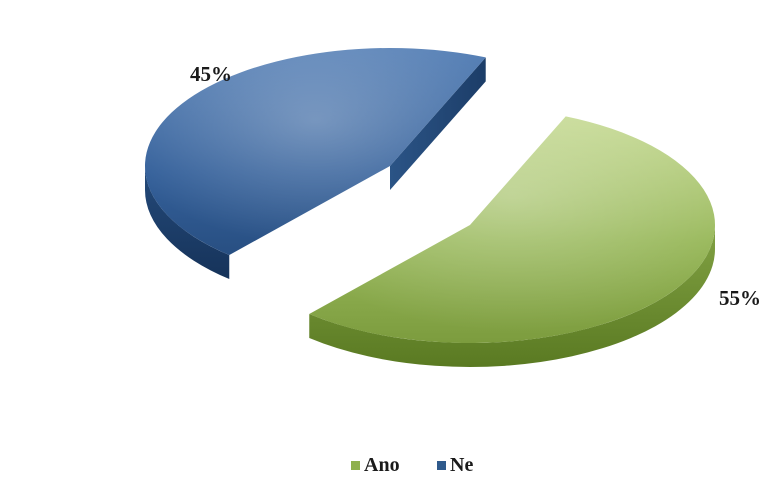 This screenshot has width=774, height=494. I want to click on data-label-ne: 45%, so click(211, 74).